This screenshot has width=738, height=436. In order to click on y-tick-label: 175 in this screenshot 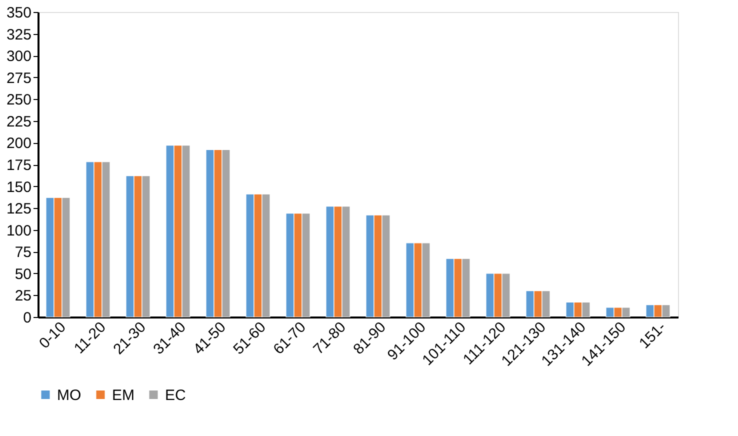, I will do `click(19, 165)`.